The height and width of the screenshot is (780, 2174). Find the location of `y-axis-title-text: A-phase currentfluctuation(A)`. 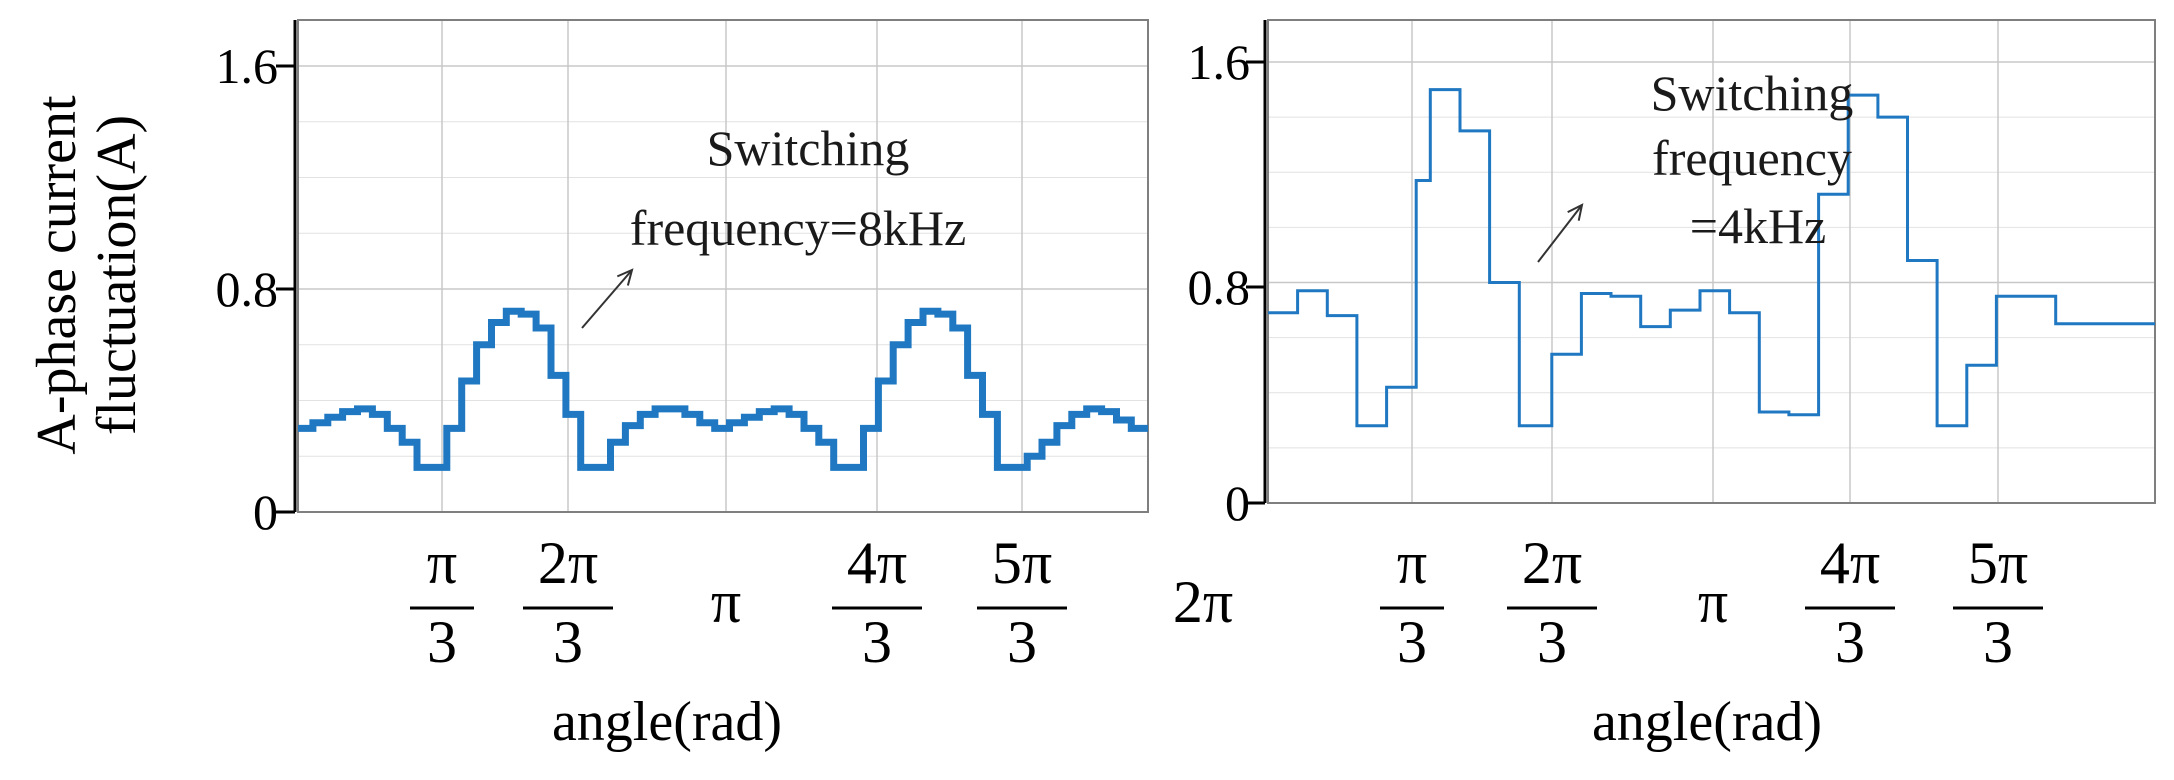

y-axis-title-text: A-phase currentfluctuation(A) is located at coordinates (87, 275).